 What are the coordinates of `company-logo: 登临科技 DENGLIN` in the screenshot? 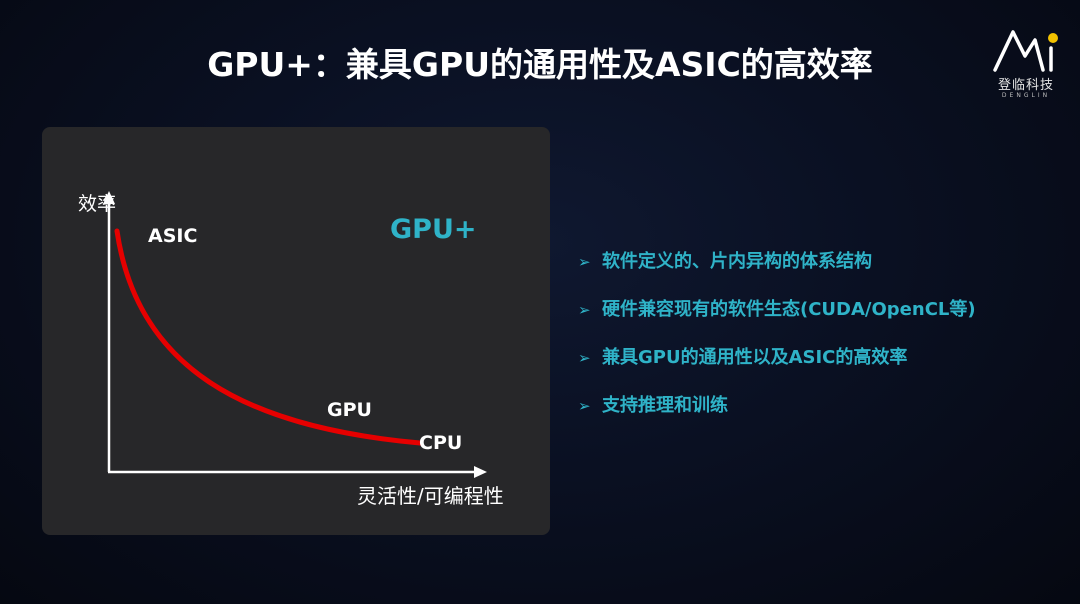 It's located at (1026, 62).